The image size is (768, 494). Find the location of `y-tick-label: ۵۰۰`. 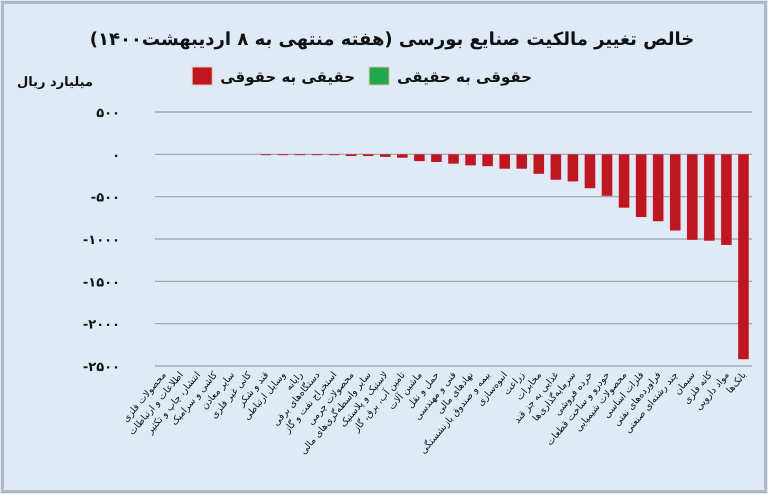

y-tick-label: ۵۰۰ is located at coordinates (108, 113).